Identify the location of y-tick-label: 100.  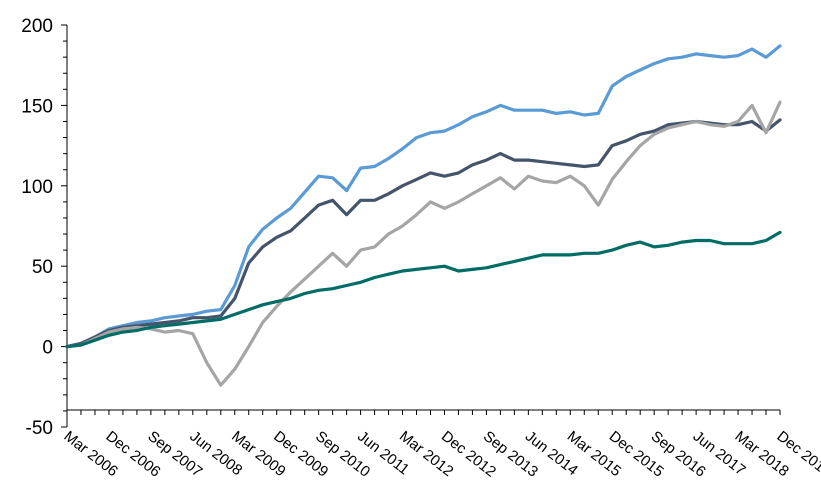
(37, 187).